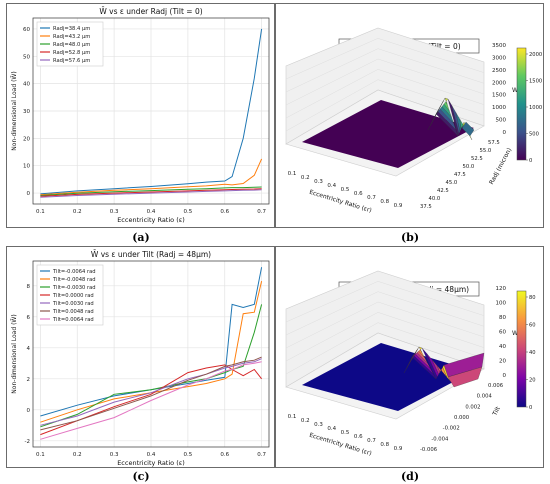 Image resolution: width=550 pixels, height=484 pixels. Describe the element at coordinates (74, 272) in the screenshot. I see `legend-label: Tilt=-0.0064 rad` at that location.